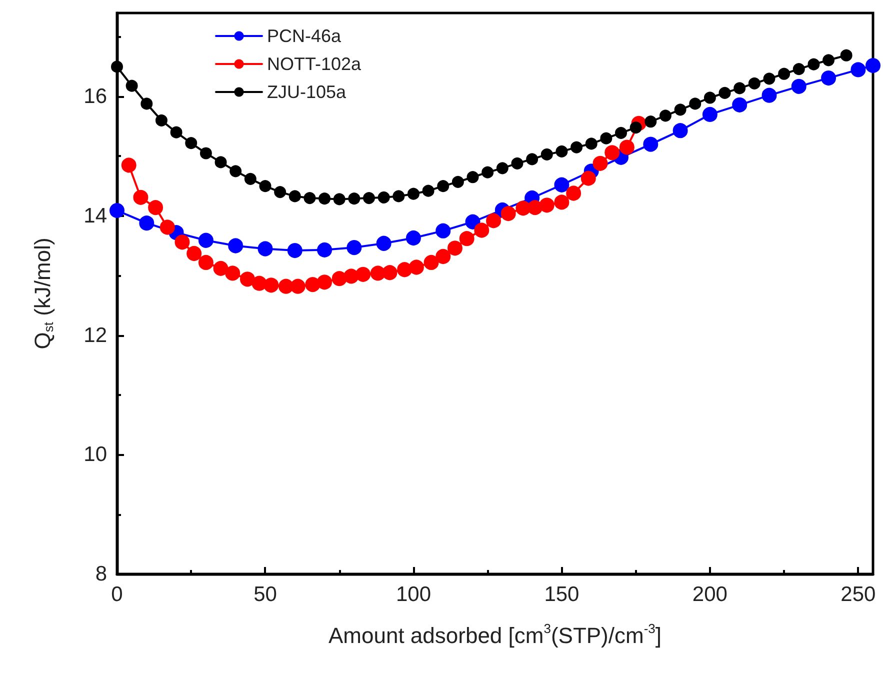 Image resolution: width=883 pixels, height=675 pixels. What do you see at coordinates (265, 594) in the screenshot?
I see `x-tick-label: 50` at bounding box center [265, 594].